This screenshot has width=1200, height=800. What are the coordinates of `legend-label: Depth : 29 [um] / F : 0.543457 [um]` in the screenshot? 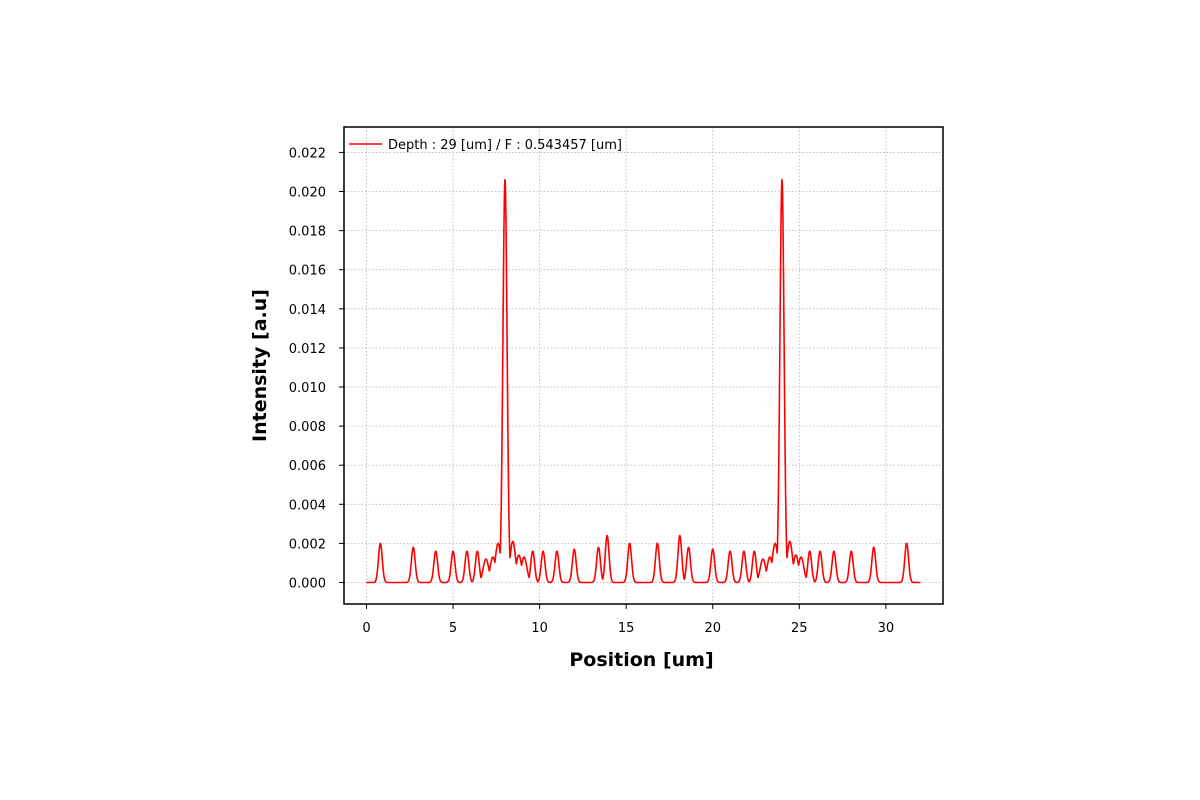 It's located at (505, 145).